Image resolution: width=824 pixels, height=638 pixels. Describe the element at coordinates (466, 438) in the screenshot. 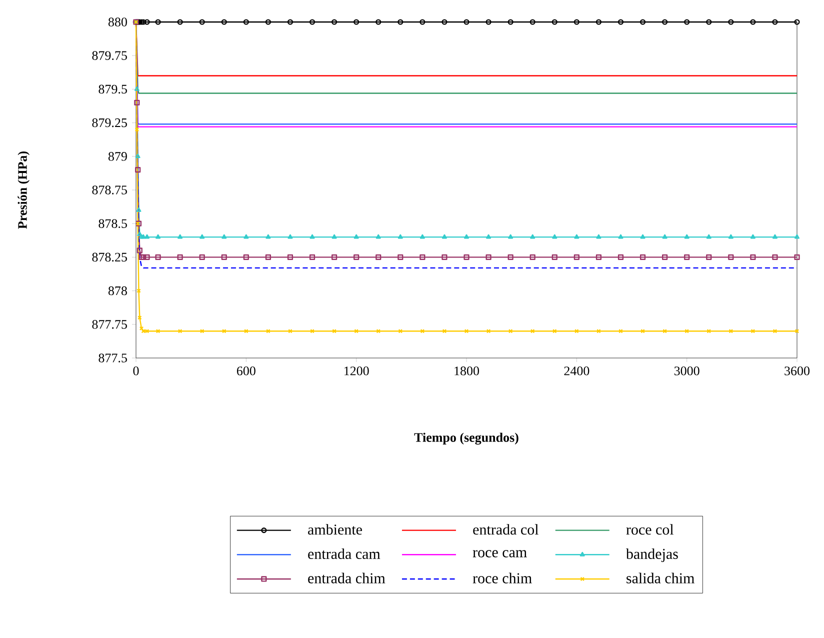

I see `x-axis-title: Tiempo (segundos)` at that location.